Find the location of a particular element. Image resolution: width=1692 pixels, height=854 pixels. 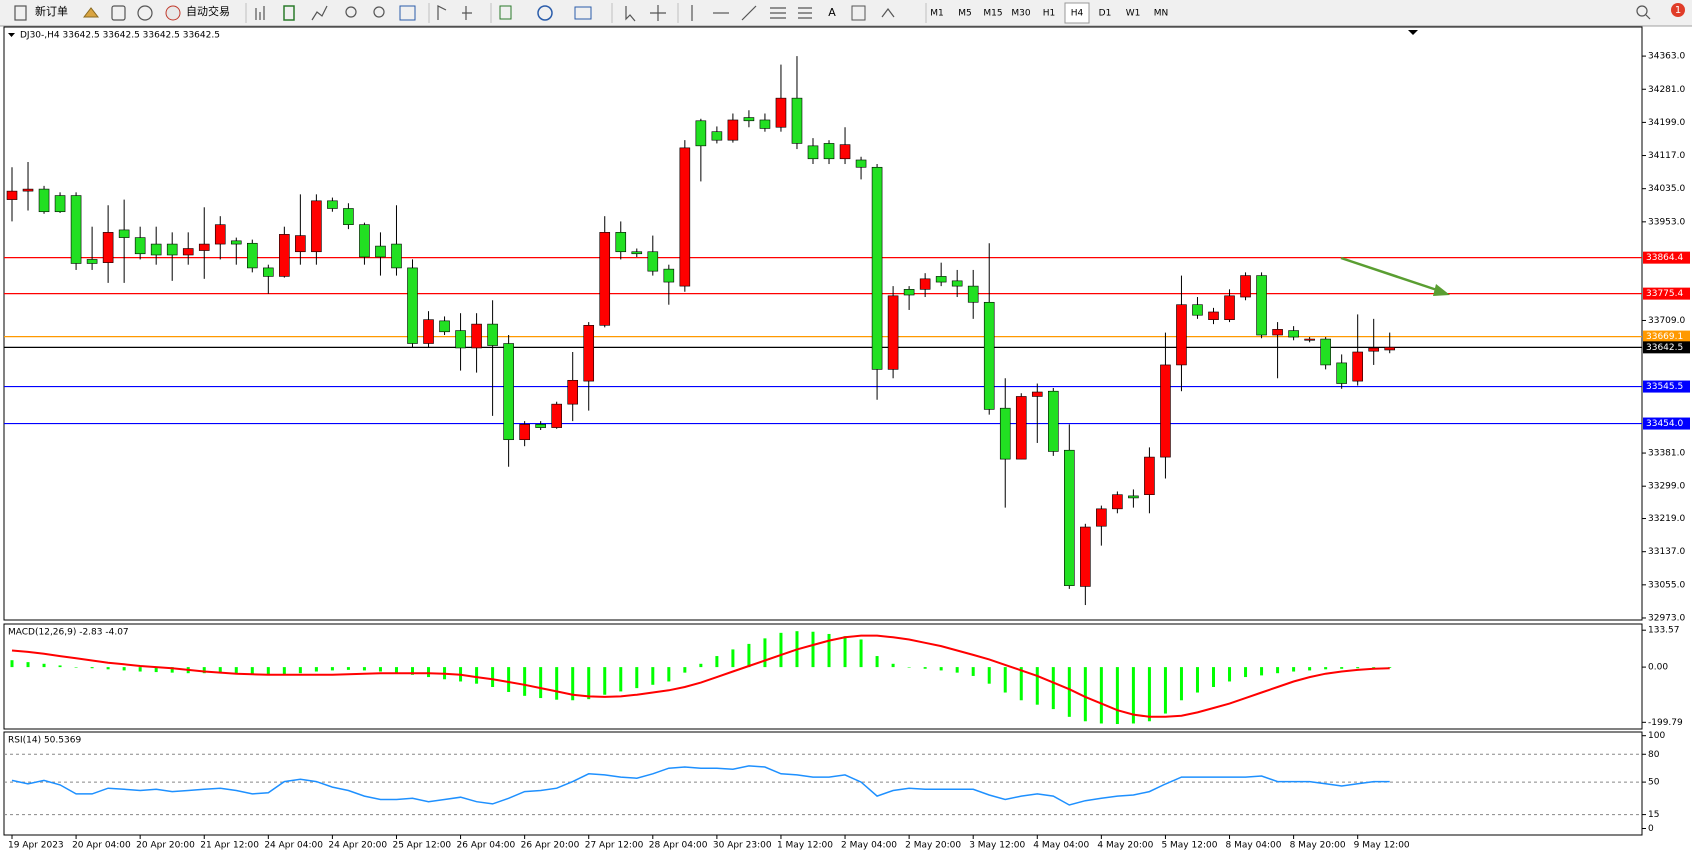

icon-cursor is located at coordinates (630, 14).